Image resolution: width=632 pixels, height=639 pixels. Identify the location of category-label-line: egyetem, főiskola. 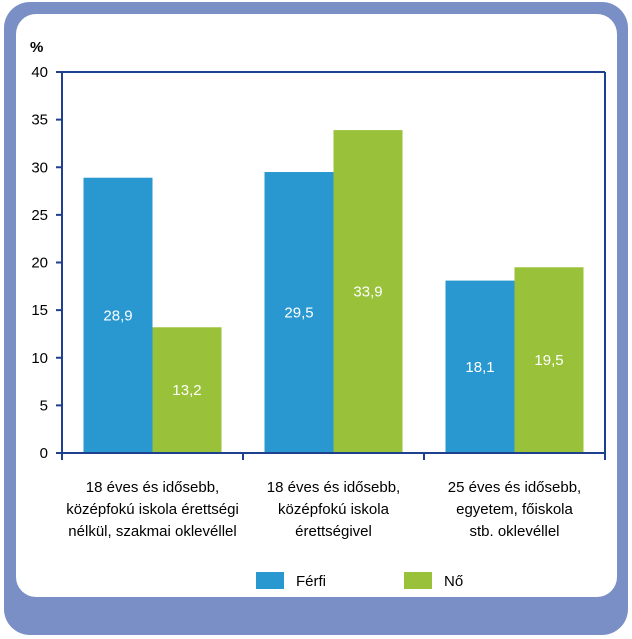
(514, 509).